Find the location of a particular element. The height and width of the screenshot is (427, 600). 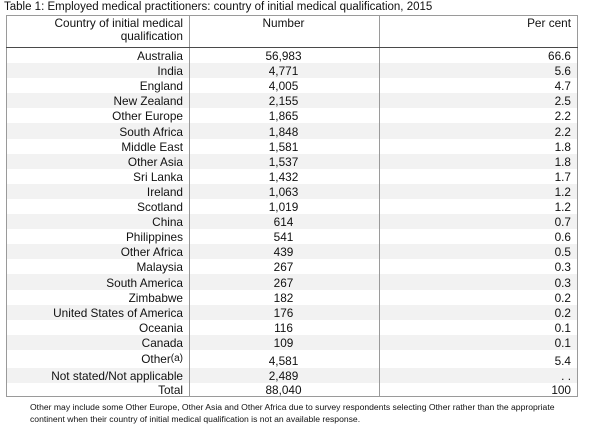

cell-country: Ireland is located at coordinates (98, 191).